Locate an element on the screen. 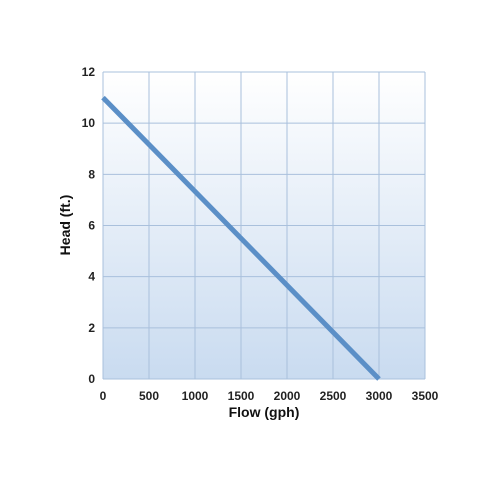 The height and width of the screenshot is (500, 500). x-tick-label: 3000 is located at coordinates (379, 396).